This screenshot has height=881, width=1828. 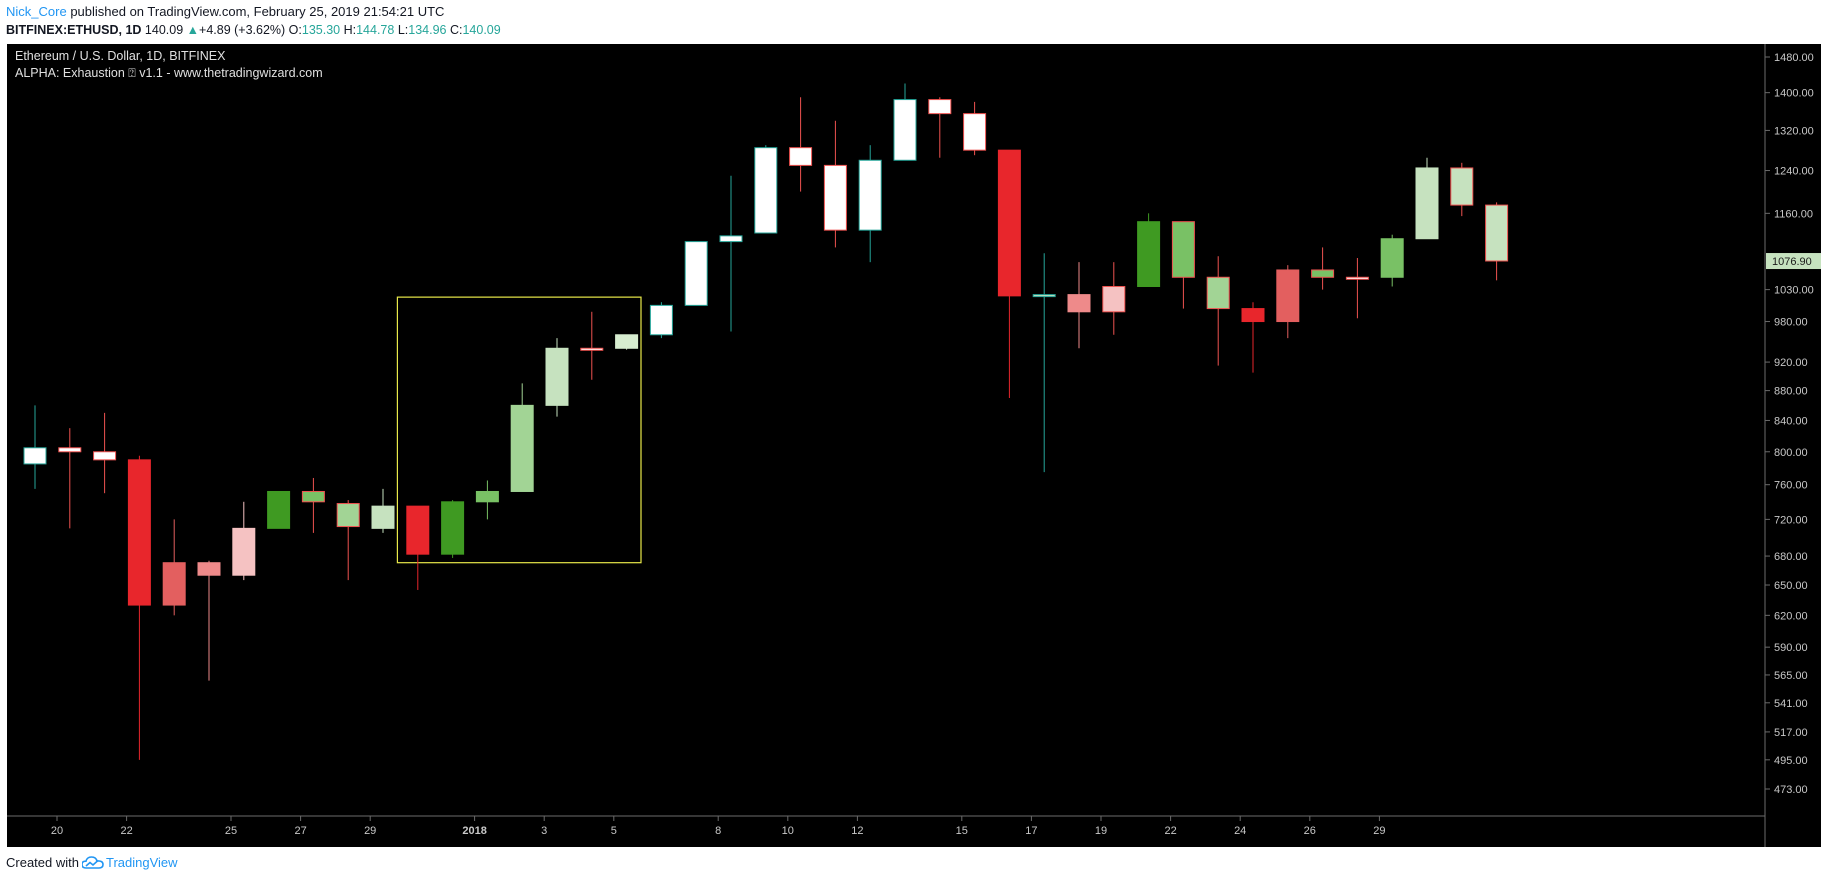 What do you see at coordinates (403, 30) in the screenshot?
I see `low-label: L:` at bounding box center [403, 30].